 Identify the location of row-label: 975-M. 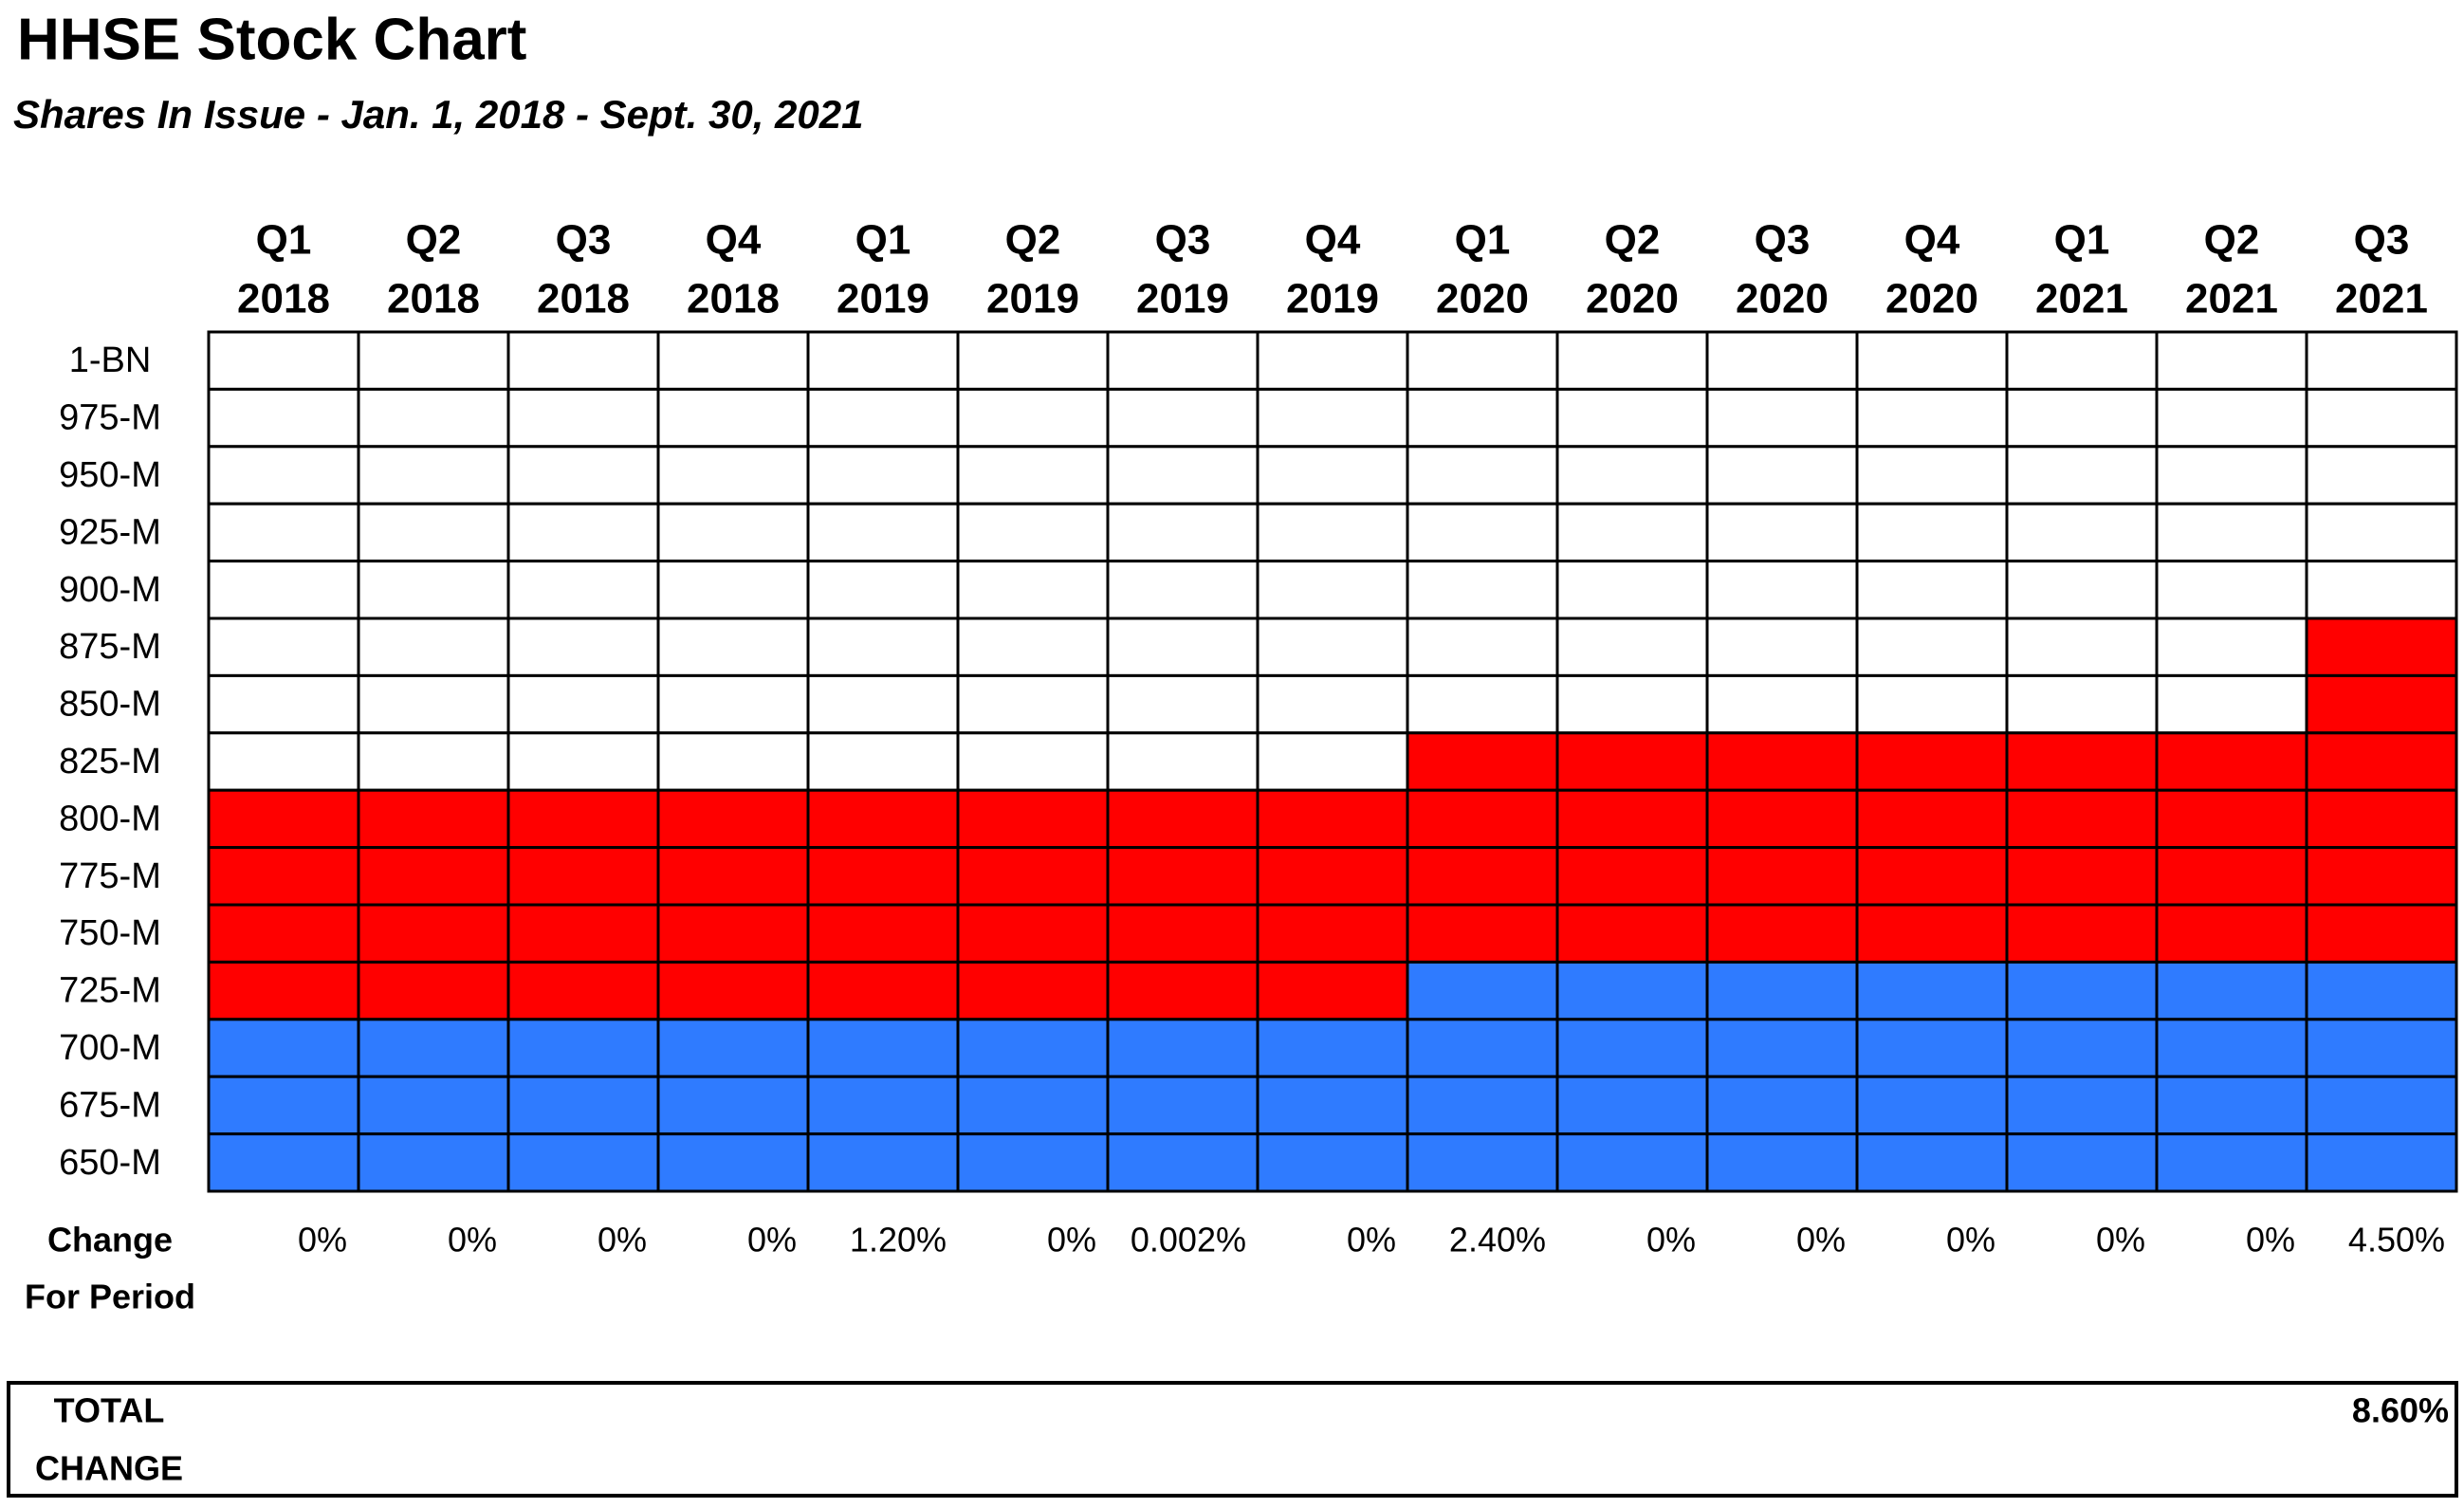
(110, 418).